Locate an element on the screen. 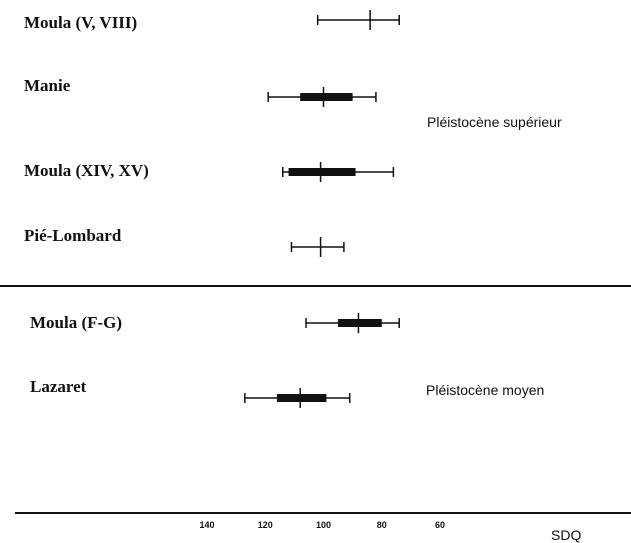  series-label: Pié-Lombard is located at coordinates (73, 235).